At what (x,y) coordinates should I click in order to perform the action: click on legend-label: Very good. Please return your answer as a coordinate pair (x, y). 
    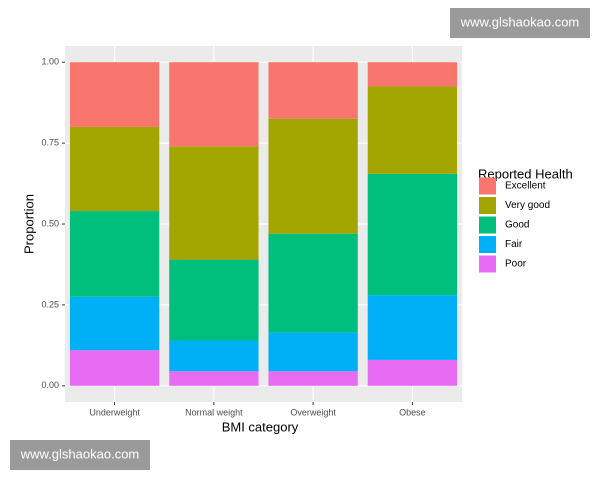
    Looking at the image, I should click on (527, 205).